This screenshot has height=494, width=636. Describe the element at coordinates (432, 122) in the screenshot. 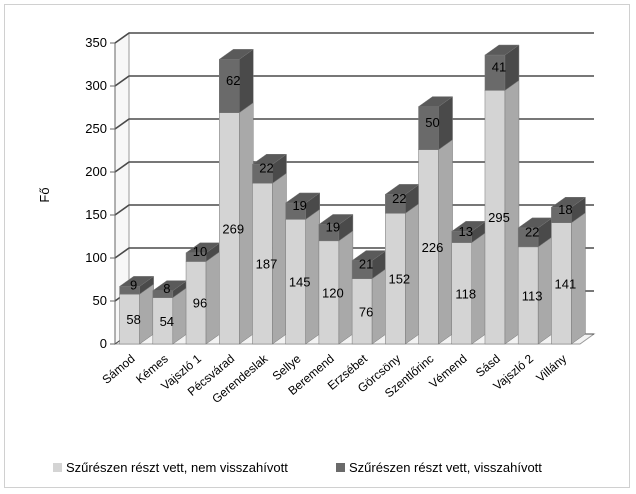

I see `data-label-recalled: 50` at that location.